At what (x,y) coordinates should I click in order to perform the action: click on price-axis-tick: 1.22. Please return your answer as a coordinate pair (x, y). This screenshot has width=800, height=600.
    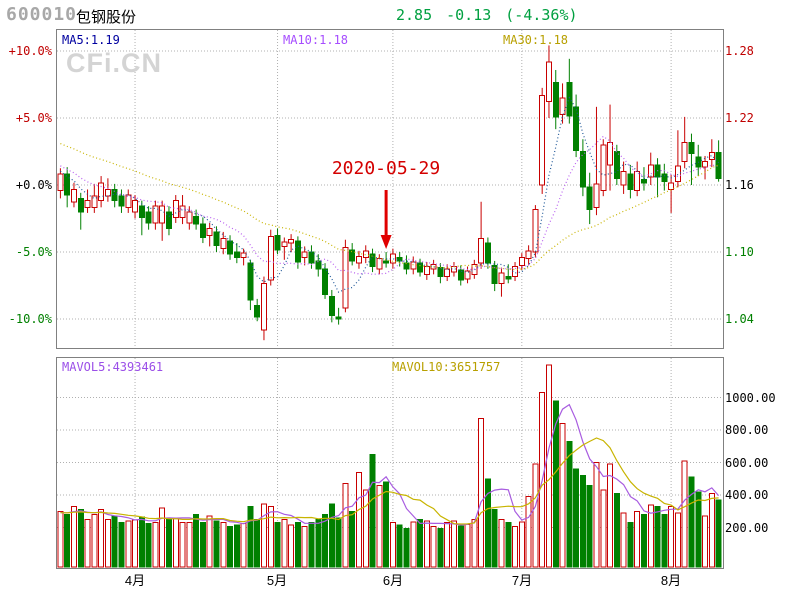
    Looking at the image, I should click on (739, 118).